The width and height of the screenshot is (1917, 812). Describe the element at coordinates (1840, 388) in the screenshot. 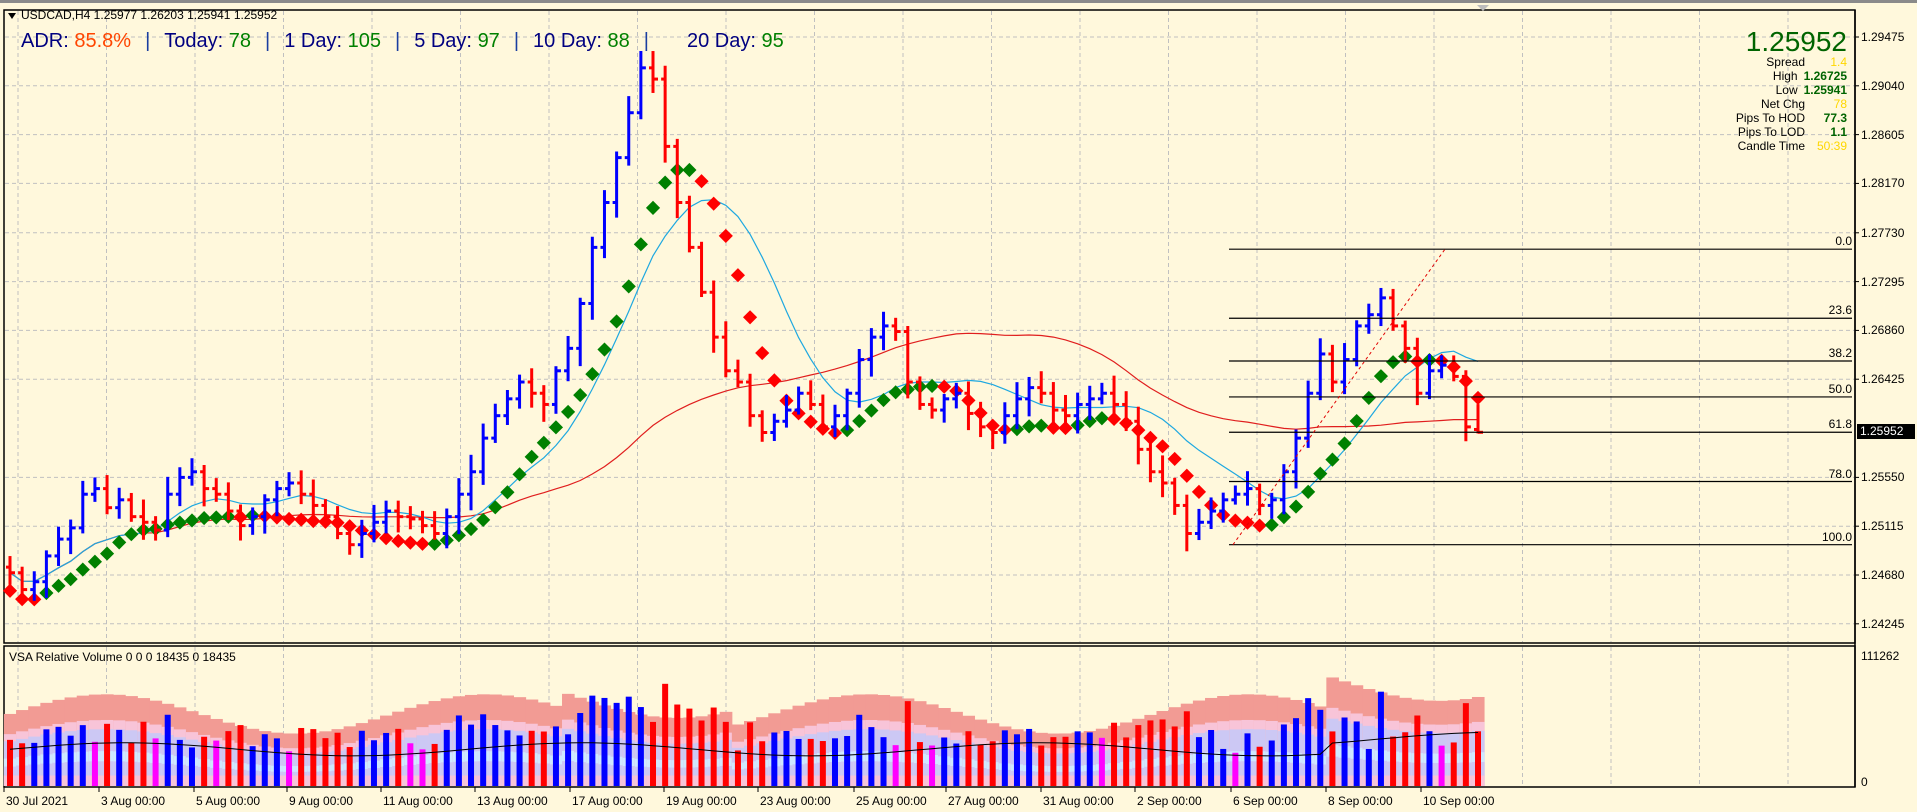

I see `fib-level-label: 50.0` at that location.